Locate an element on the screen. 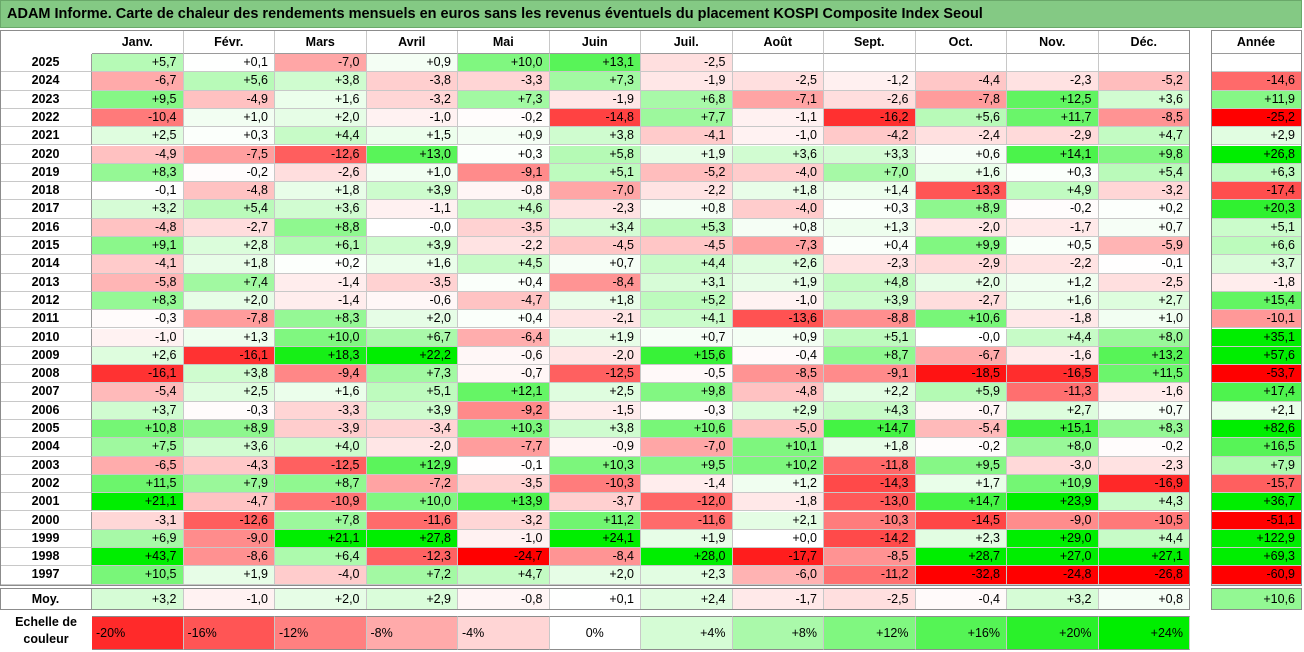  year-label: 2009 is located at coordinates (46, 356).